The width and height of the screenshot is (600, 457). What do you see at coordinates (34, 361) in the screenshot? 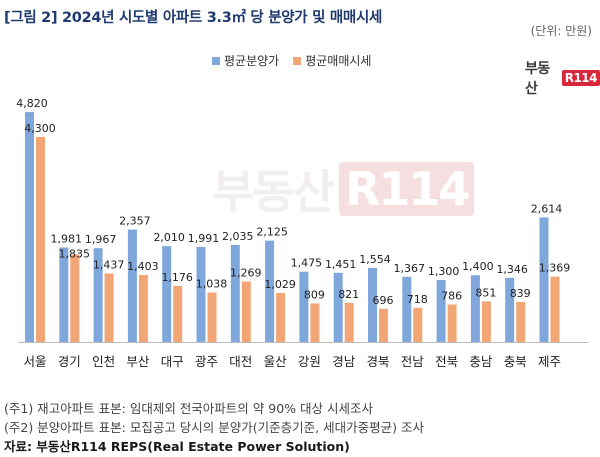
I see `category-label-0: 서울` at bounding box center [34, 361].